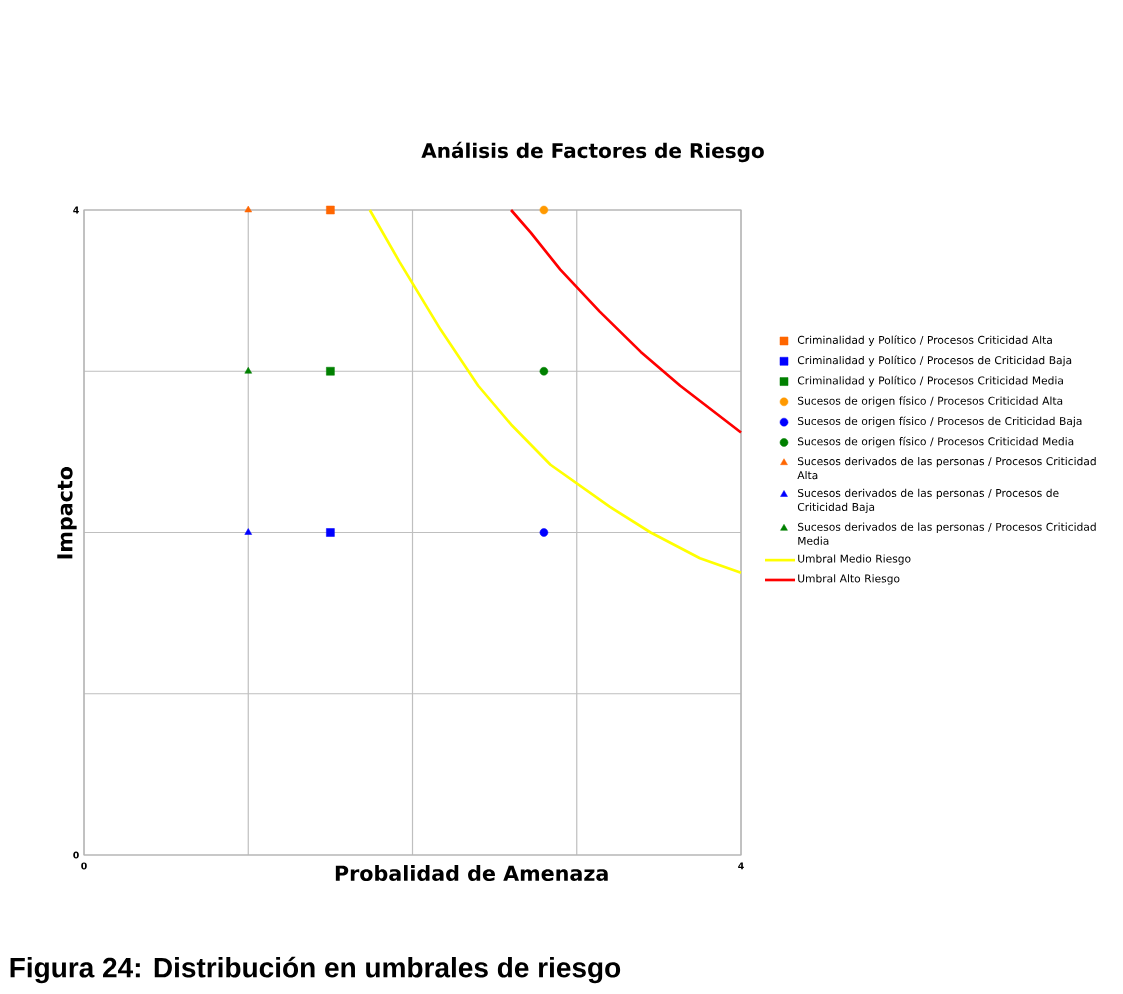  Describe the element at coordinates (946, 468) in the screenshot. I see `legend-label: Sucesos derivados de las personas / Procesos Criticidad Alta` at that location.